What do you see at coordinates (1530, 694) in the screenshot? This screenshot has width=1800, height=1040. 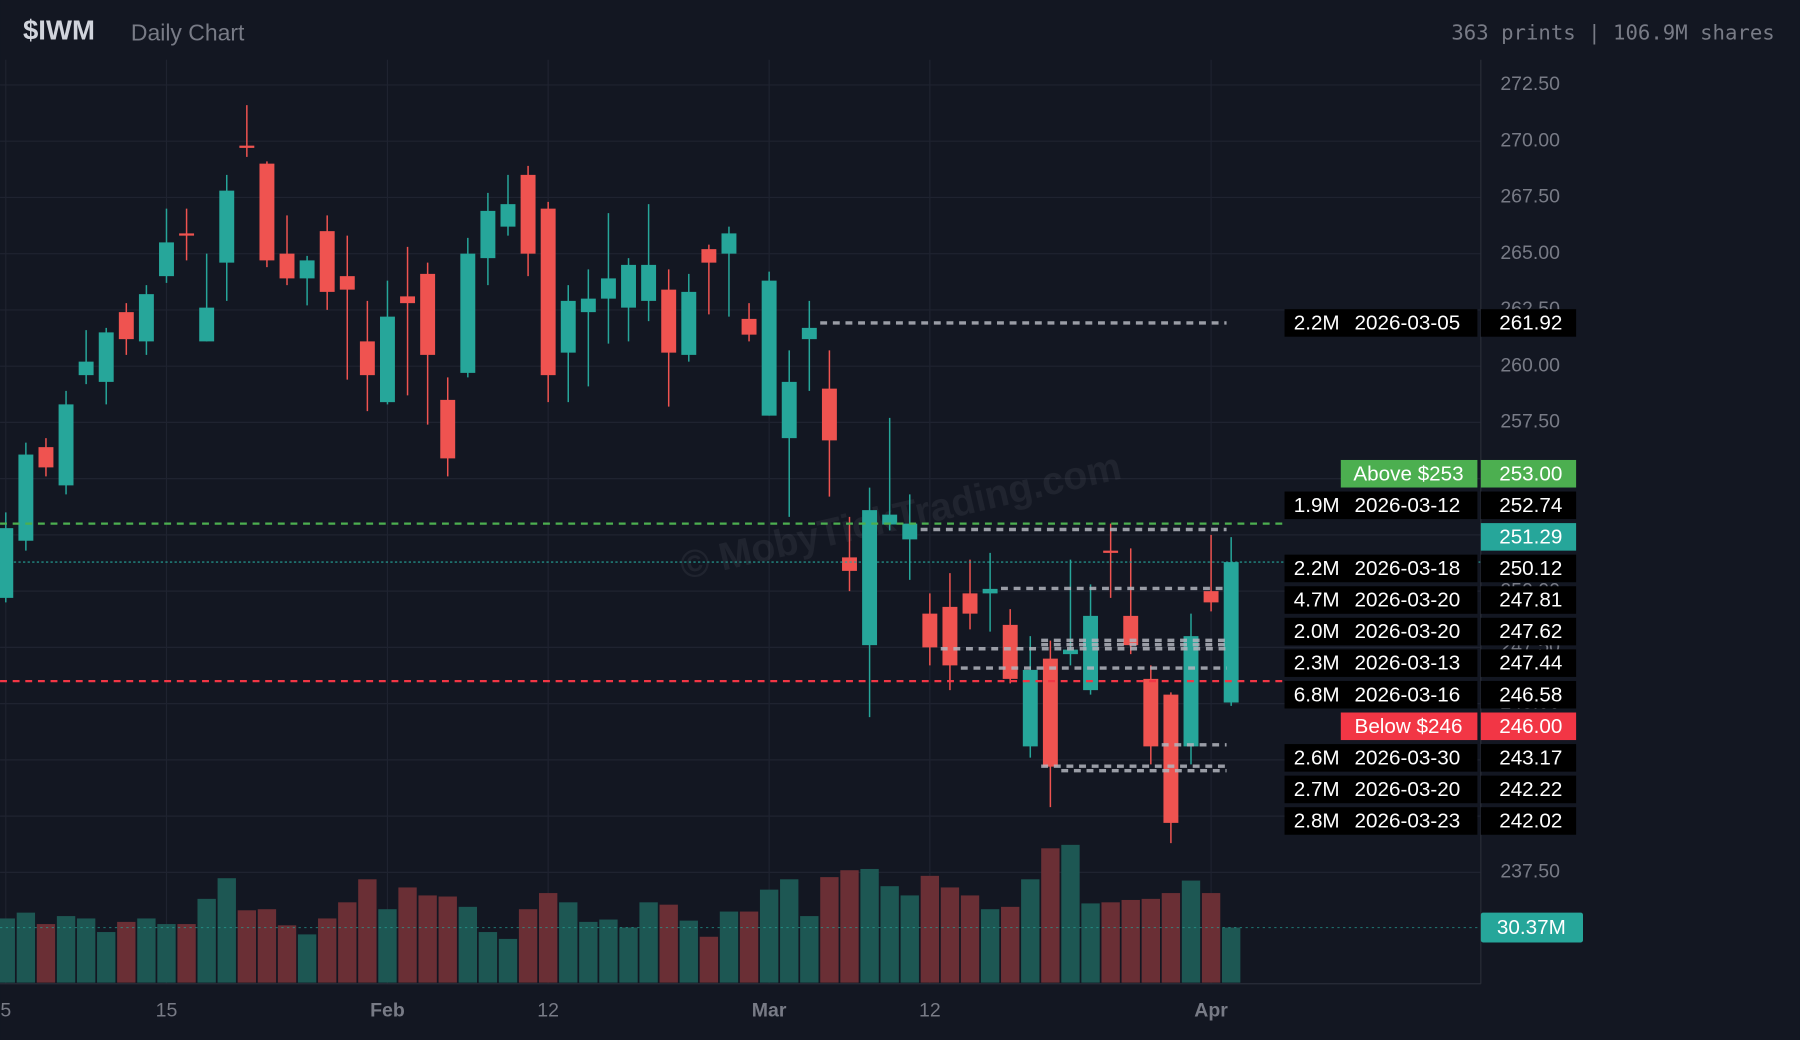 I see `print-price: 246.58` at bounding box center [1530, 694].